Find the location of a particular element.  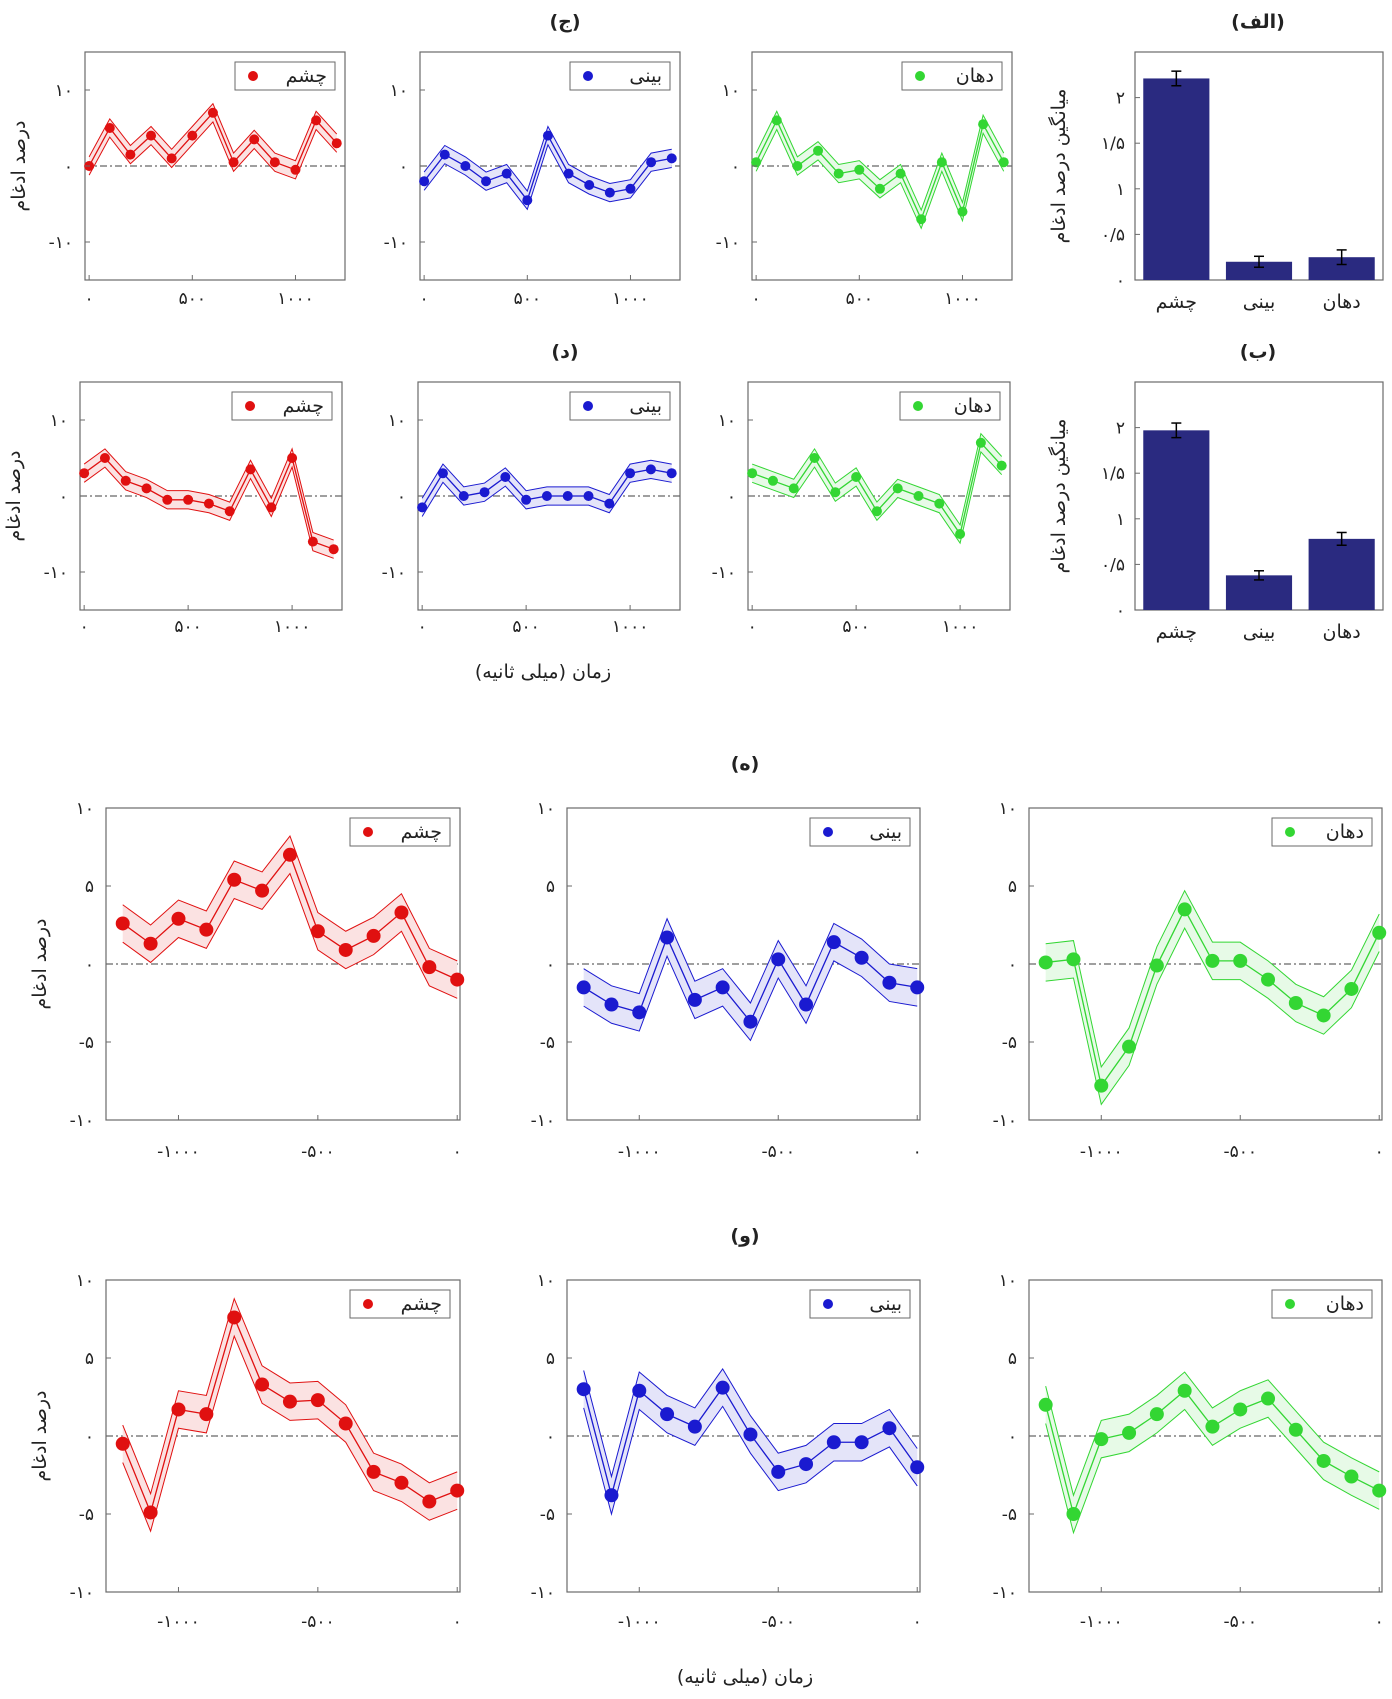

error-band is located at coordinates (750, 1441).